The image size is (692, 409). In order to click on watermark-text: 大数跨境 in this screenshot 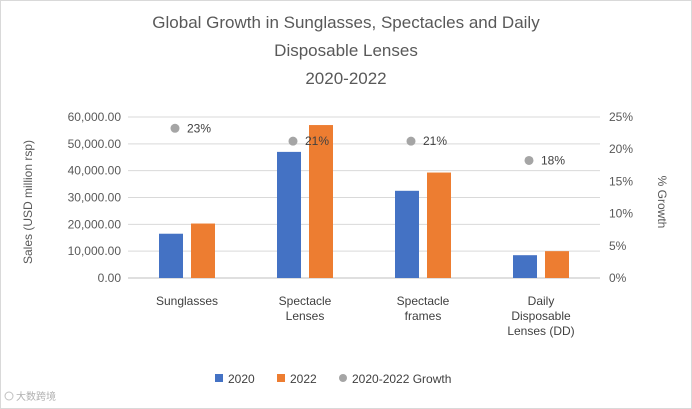, I will do `click(36, 396)`.